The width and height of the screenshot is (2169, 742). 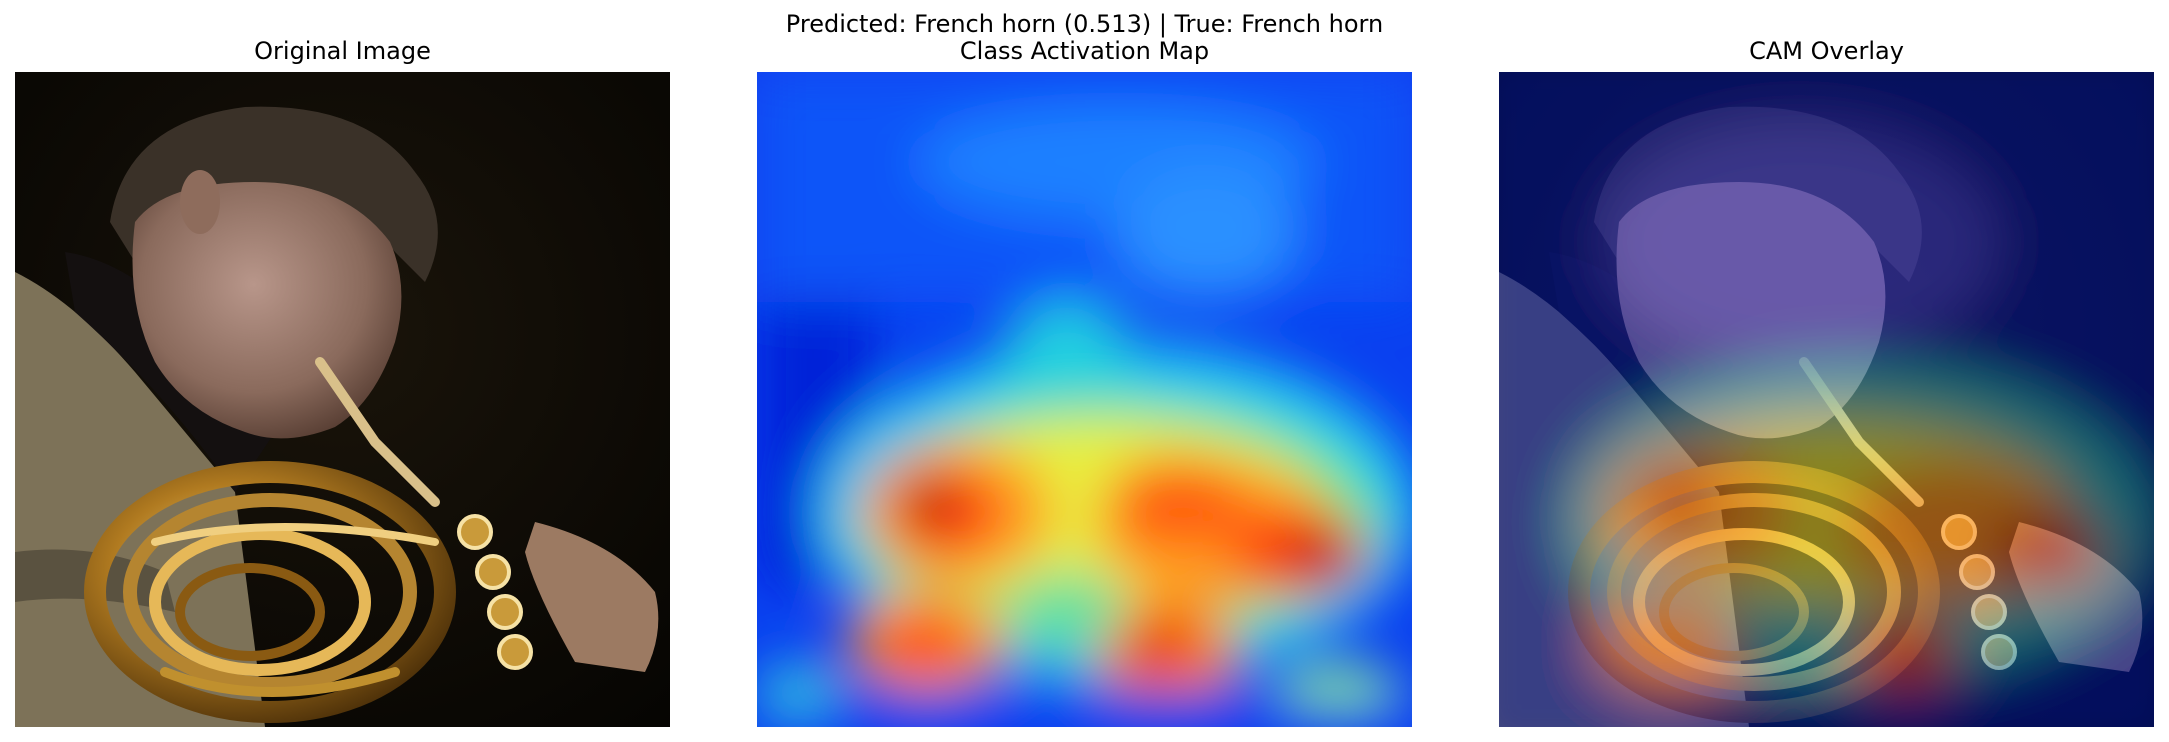 I want to click on hair, so click(x=274, y=194).